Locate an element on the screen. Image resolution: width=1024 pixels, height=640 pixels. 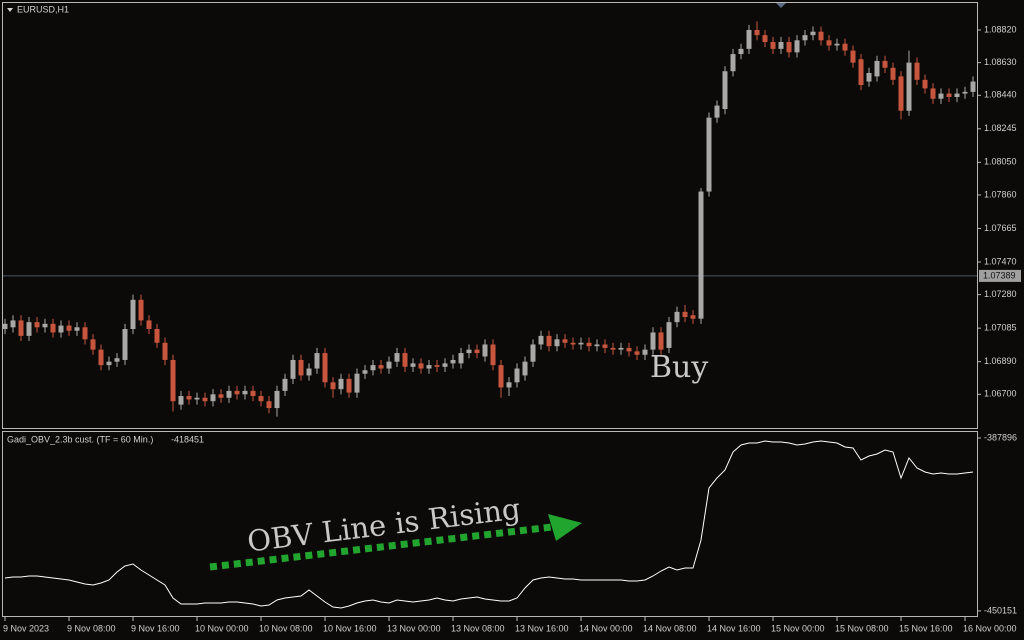
symbol-menu-arrow is located at coordinates (10, 10).